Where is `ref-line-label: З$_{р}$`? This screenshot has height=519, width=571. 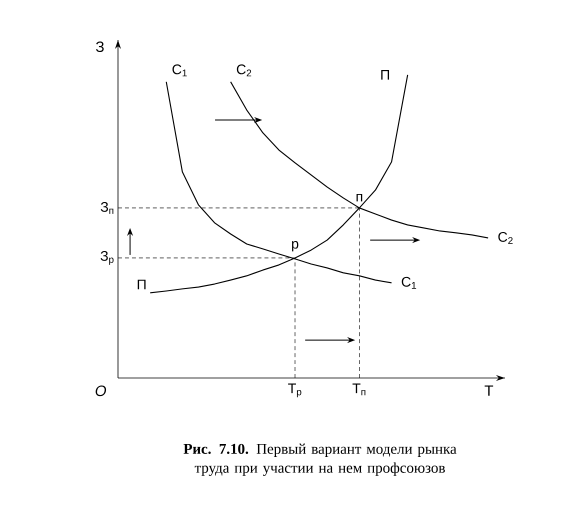 ref-line-label: З$_{р}$ is located at coordinates (107, 258).